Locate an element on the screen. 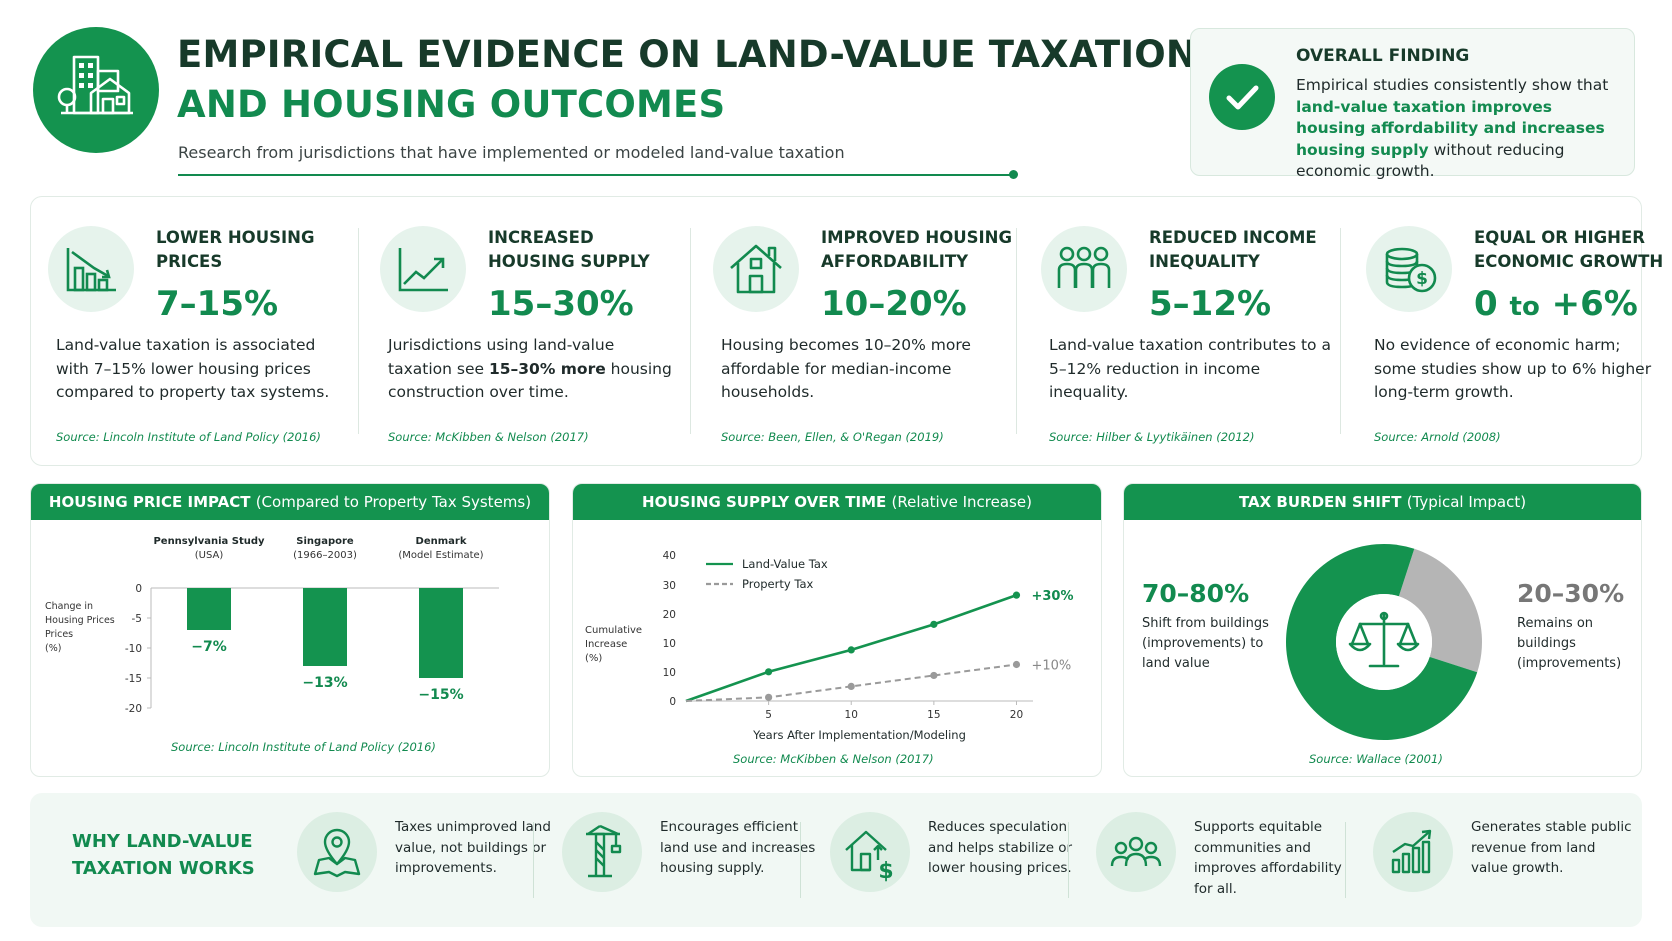 This screenshot has height=941, width=1672. y-tick-label: 40 is located at coordinates (669, 556).